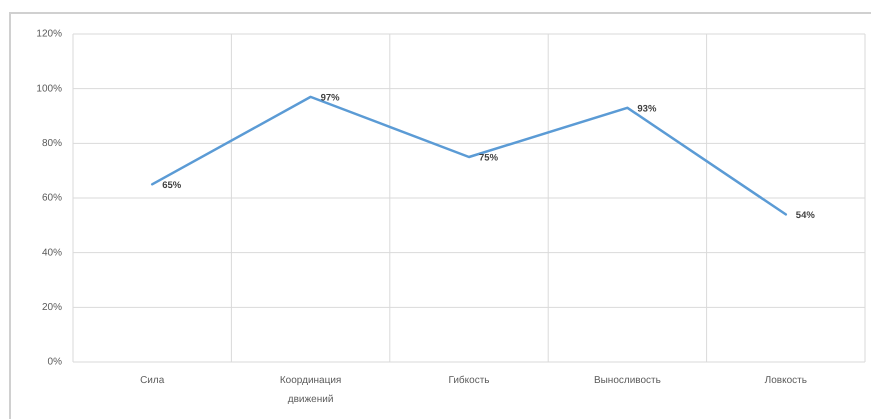 This screenshot has width=871, height=419. What do you see at coordinates (627, 380) in the screenshot?
I see `x-tick-label: Выносливость` at bounding box center [627, 380].